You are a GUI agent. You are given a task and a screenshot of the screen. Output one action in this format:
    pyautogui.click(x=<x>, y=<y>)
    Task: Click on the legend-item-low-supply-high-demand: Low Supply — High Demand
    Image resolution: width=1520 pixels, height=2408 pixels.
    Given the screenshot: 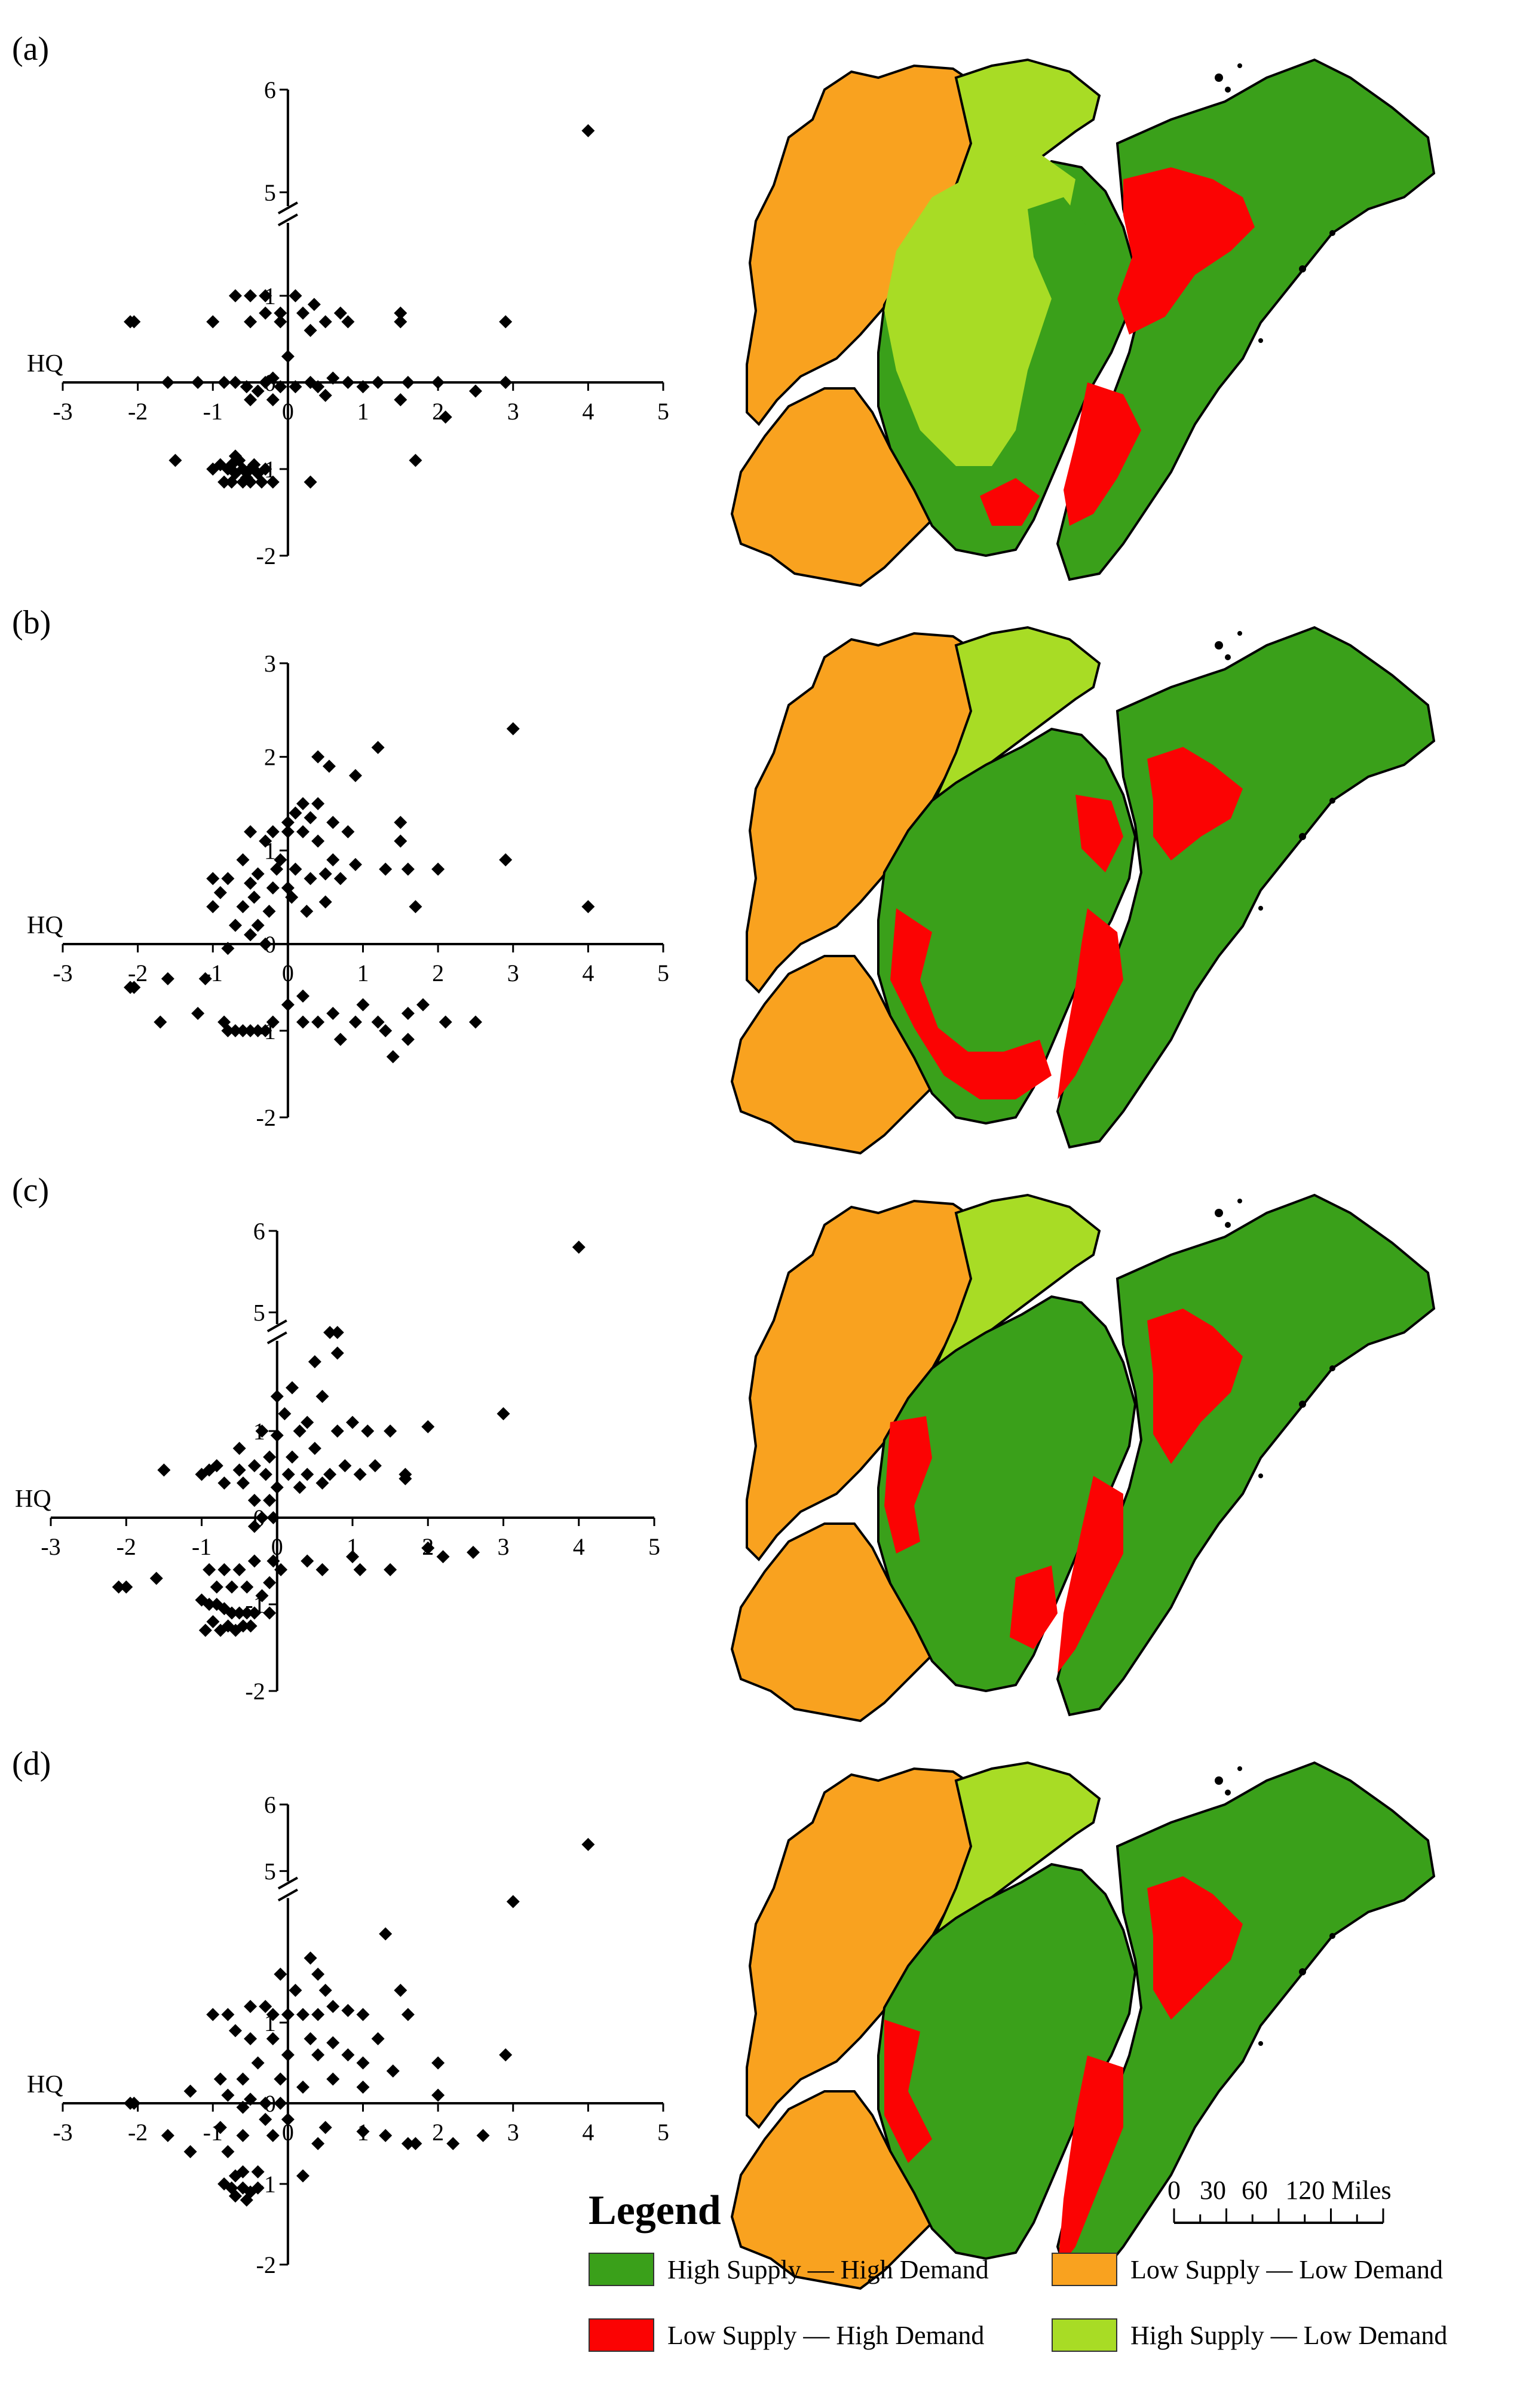 What is the action you would take?
    pyautogui.click(x=786, y=2335)
    